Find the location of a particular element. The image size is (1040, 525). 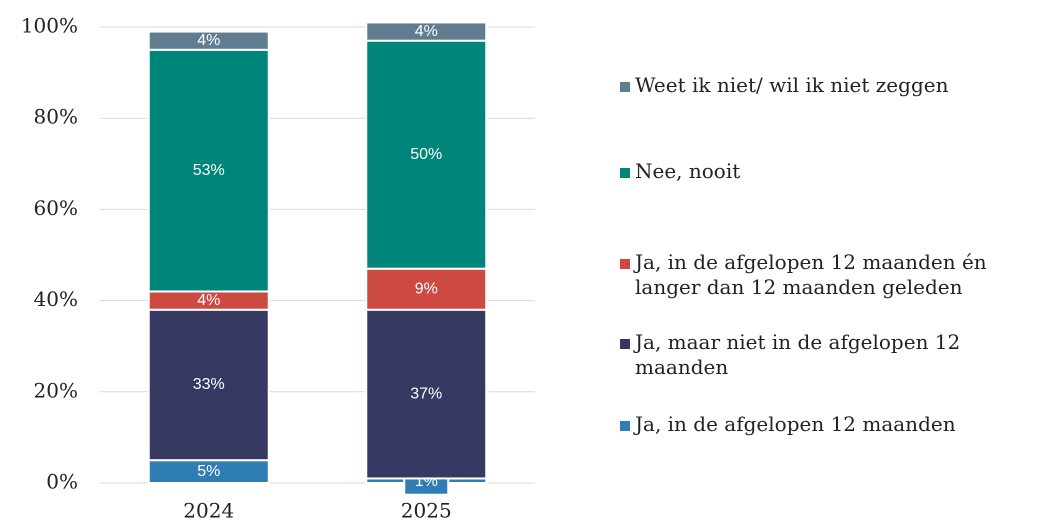

y-tick-label: 80% is located at coordinates (56, 117).